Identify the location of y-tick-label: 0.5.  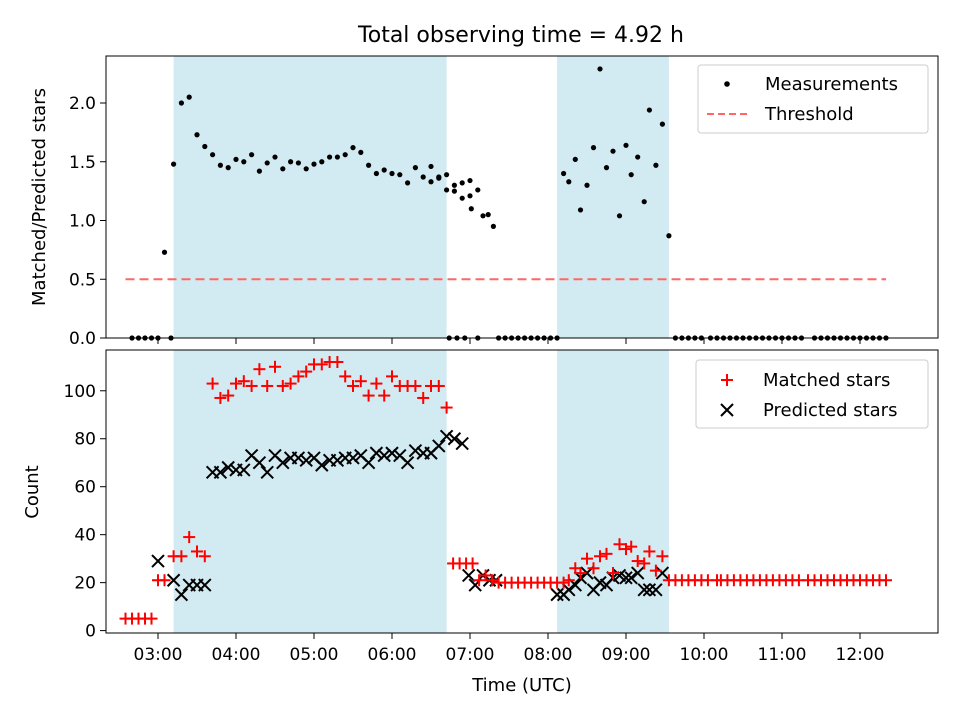
(82, 280).